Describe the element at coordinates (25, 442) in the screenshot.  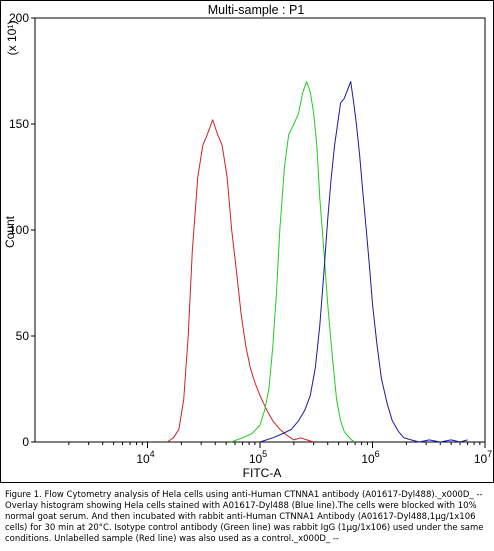
I see `y-tick-label: 0` at that location.